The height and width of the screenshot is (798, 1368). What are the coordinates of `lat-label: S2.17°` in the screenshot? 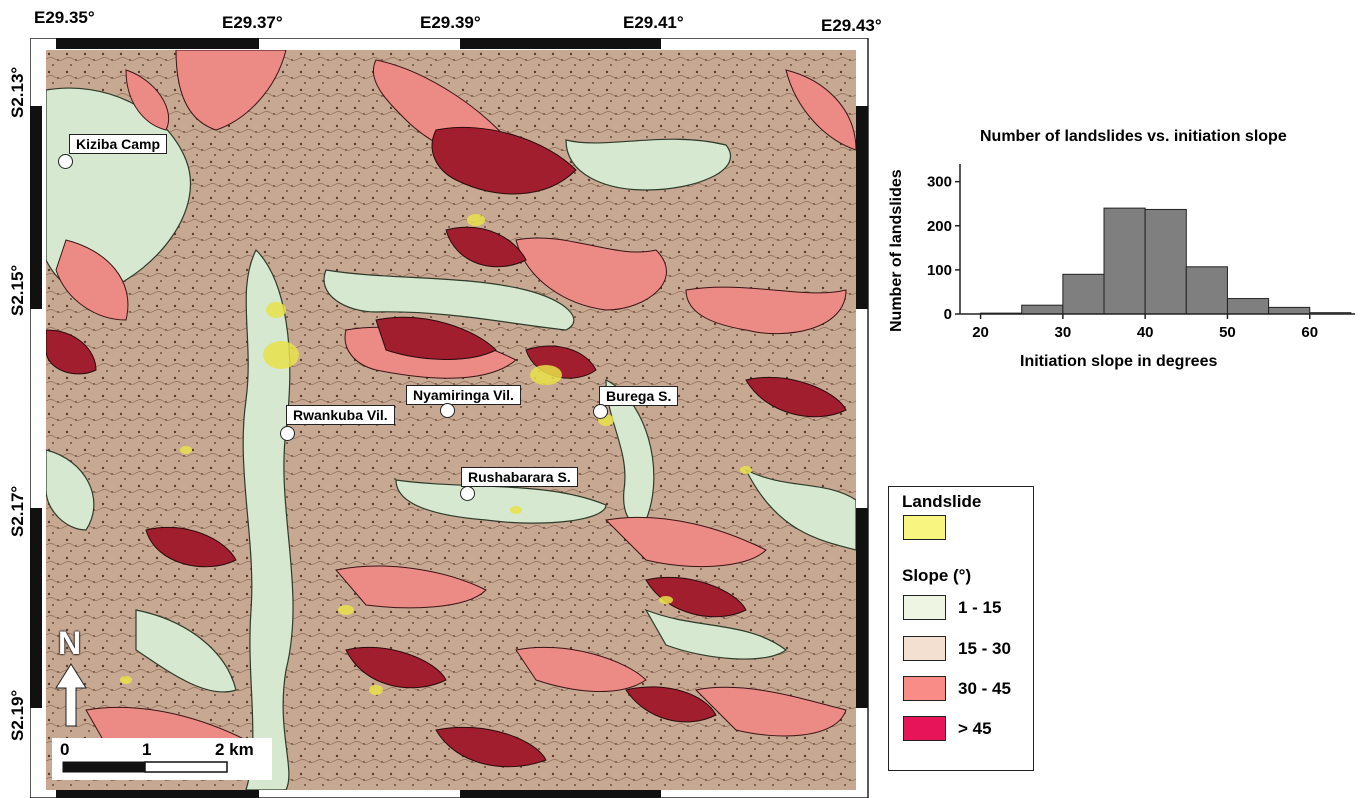 It's located at (18, 511).